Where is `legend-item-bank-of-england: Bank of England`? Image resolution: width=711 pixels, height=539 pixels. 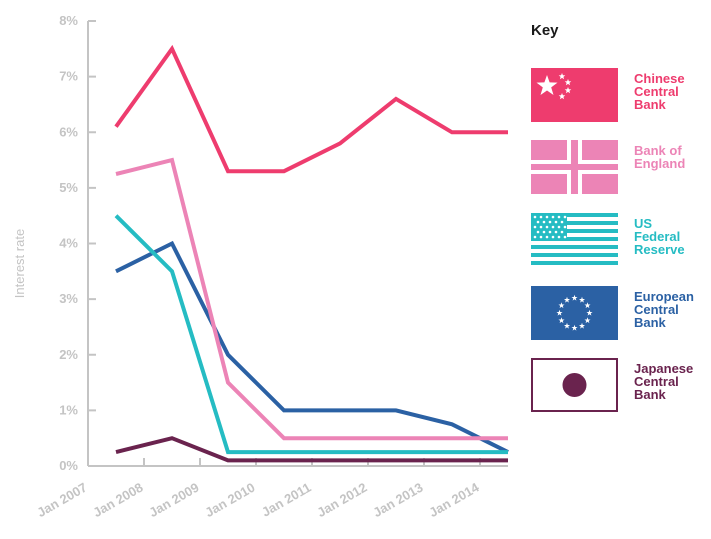 legend-item-bank-of-england: Bank of England is located at coordinates (621, 168).